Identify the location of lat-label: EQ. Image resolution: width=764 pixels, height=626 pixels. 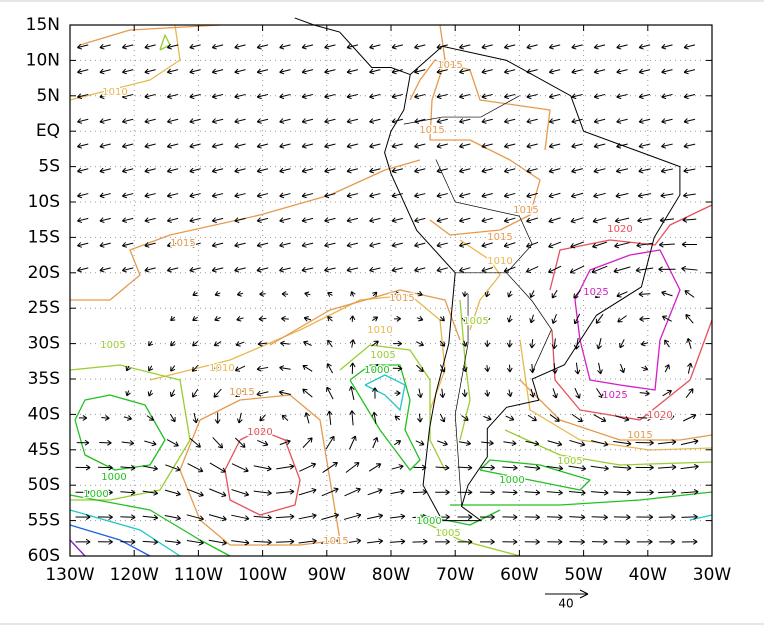
(48, 131).